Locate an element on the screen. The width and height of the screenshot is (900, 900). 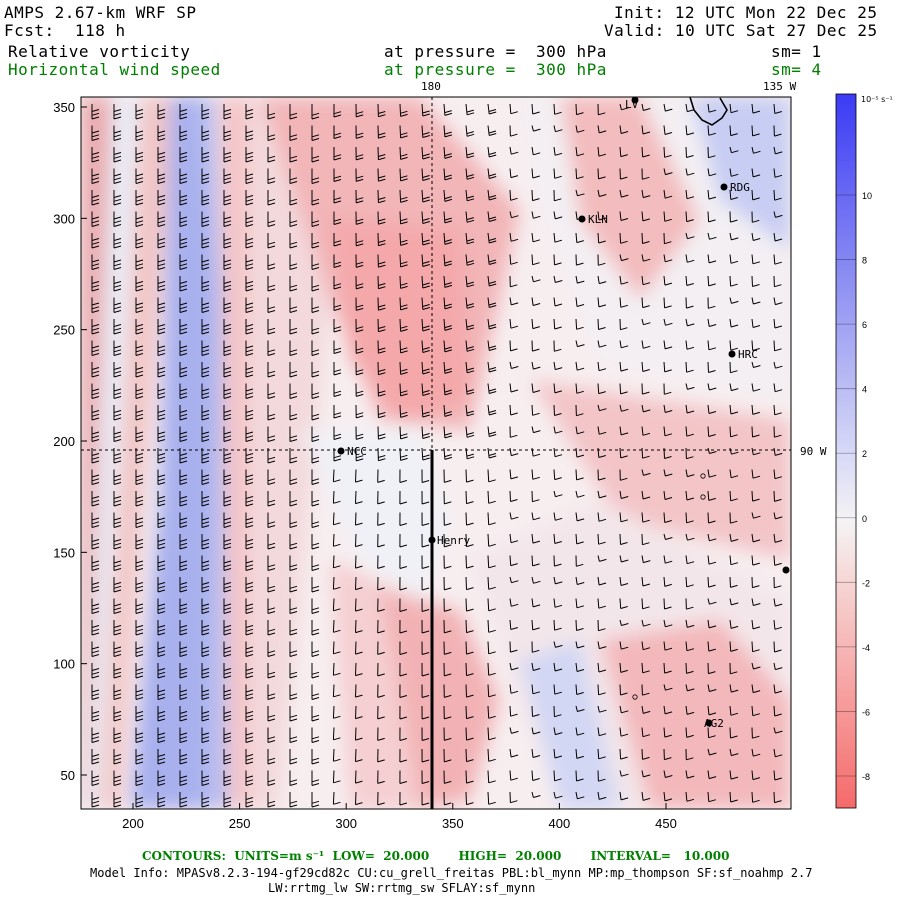
y-axis: 350 300 250 200 150 100 50 is located at coordinates (70, 441).